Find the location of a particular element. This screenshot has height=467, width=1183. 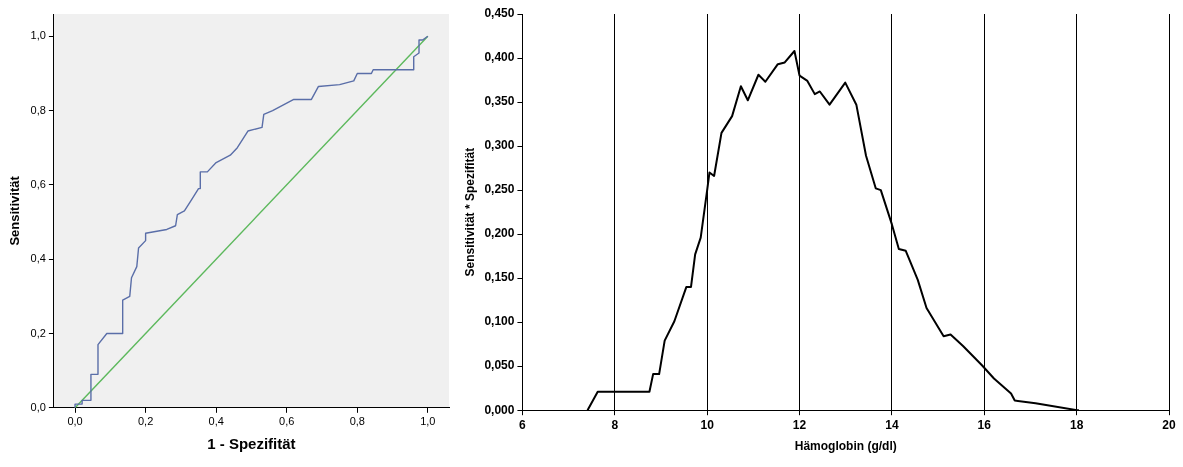

y-tick-label: 0,2 is located at coordinates (38, 332).